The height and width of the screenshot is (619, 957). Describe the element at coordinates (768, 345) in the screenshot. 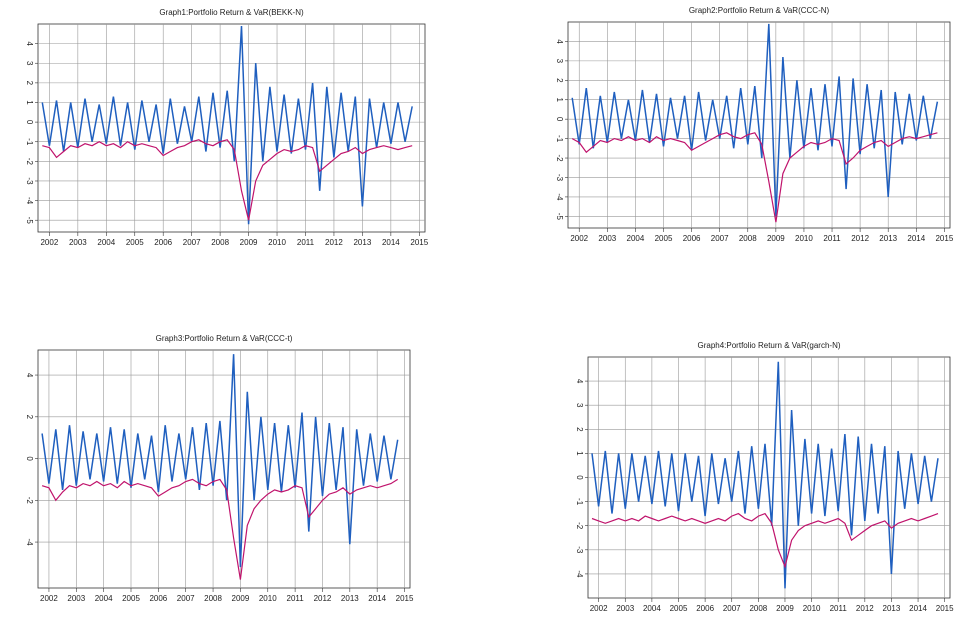

I see `chart-title: Graph4:Portfolio Return & VaR(garch-N)` at that location.